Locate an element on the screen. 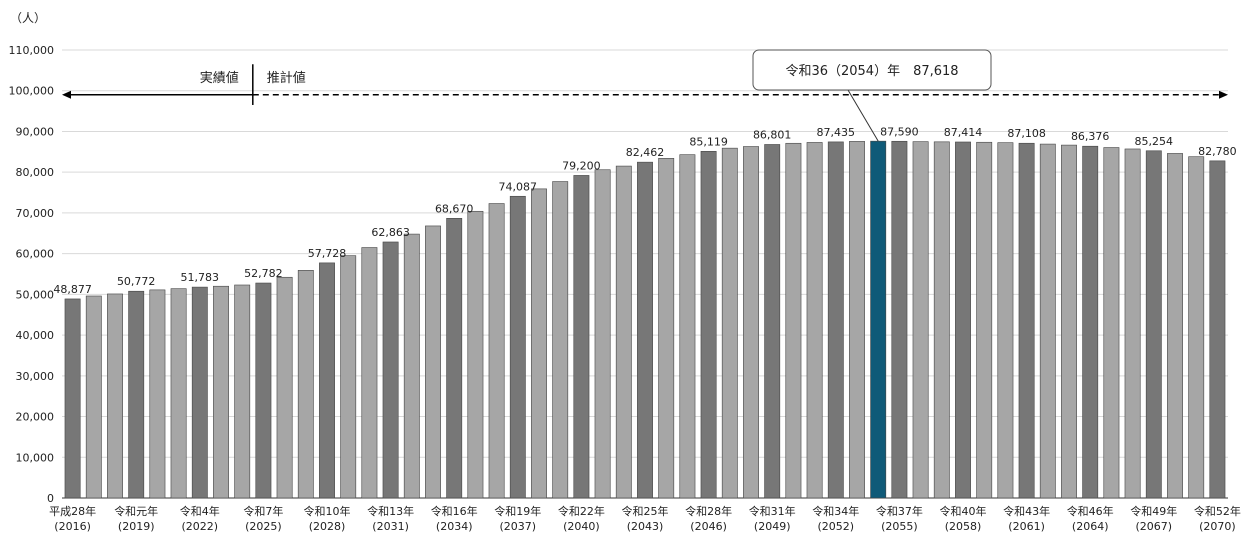 The width and height of the screenshot is (1243, 537). x-tick-label-era: 平成28年 is located at coordinates (72, 511).